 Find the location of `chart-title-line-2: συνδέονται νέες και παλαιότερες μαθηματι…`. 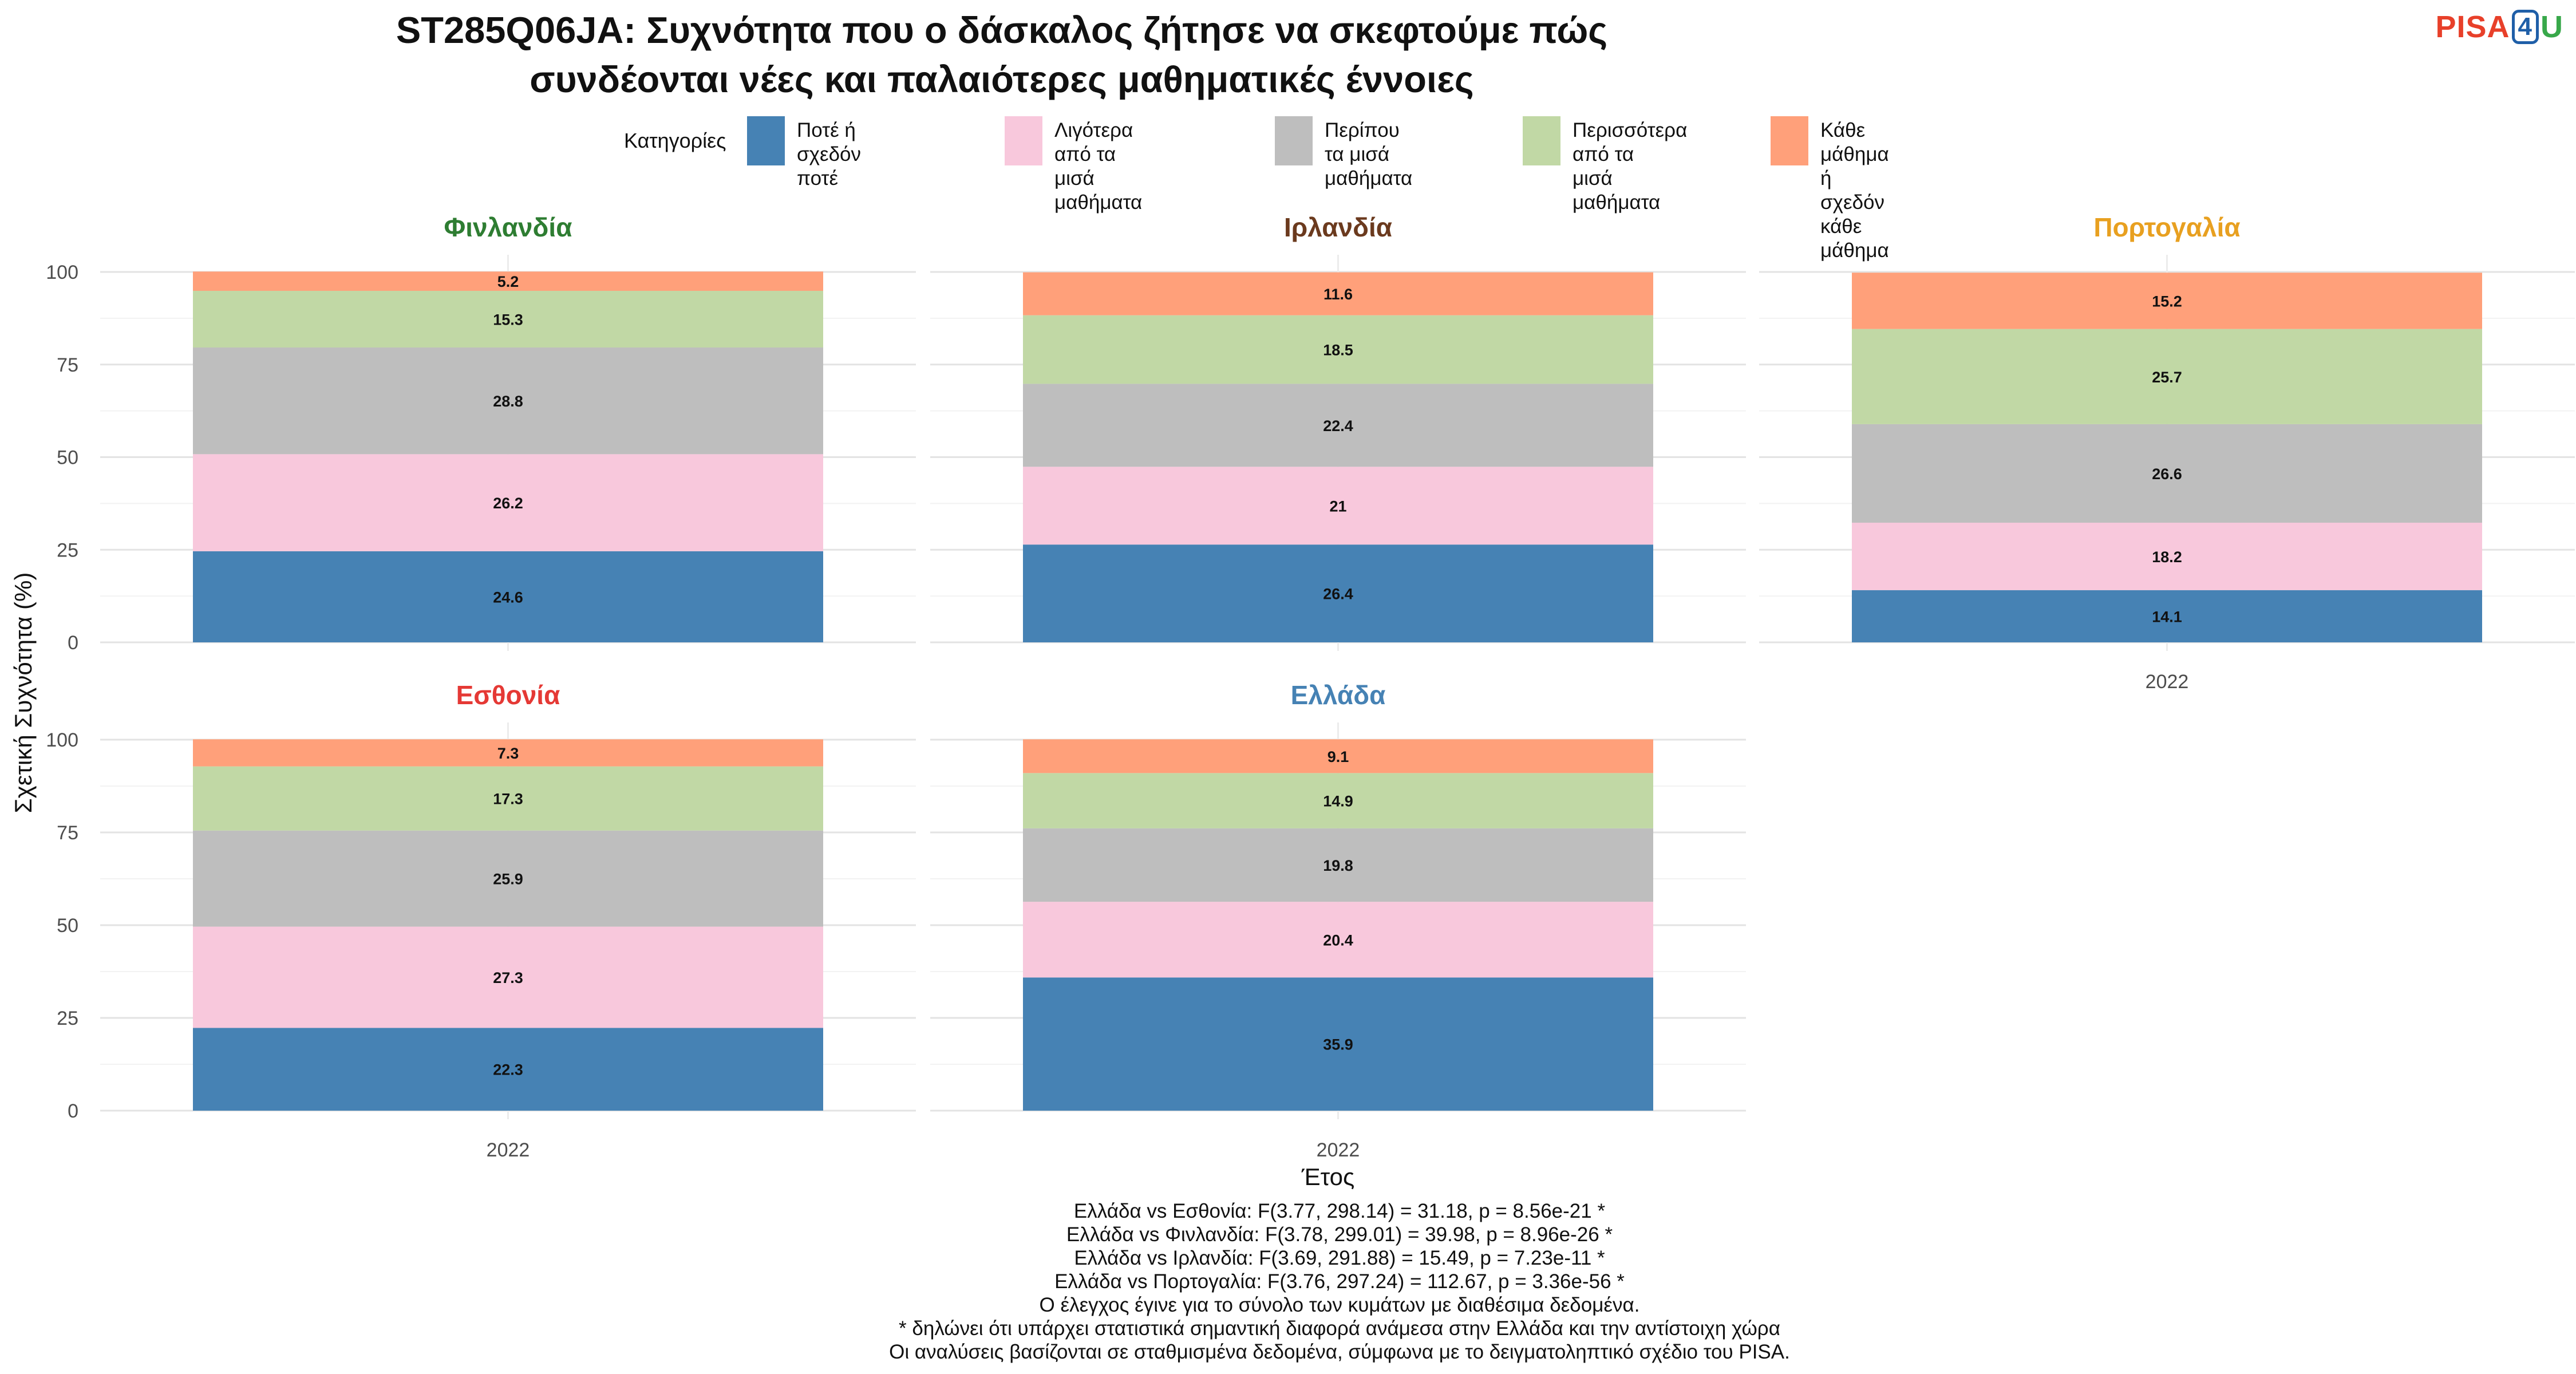

chart-title-line-2: συνδέονται νέες και παλαιότερες μαθηματι… is located at coordinates (1002, 79).